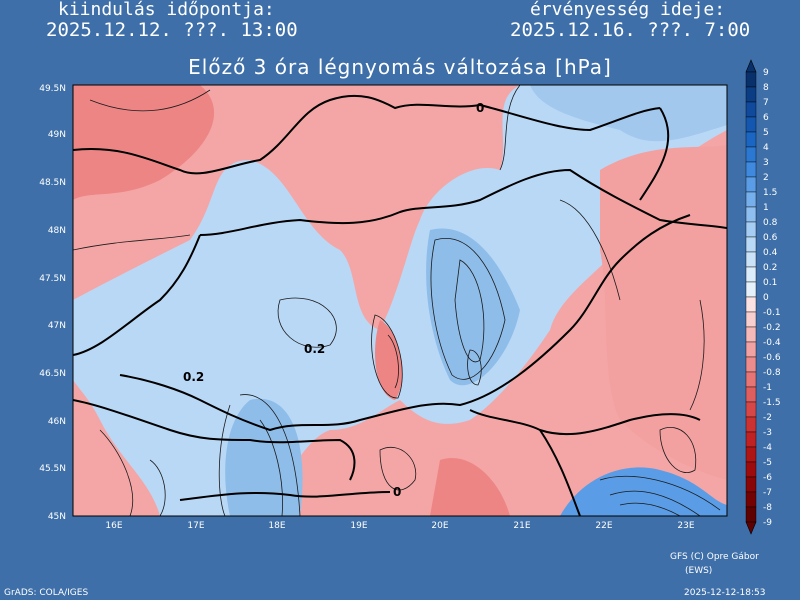 This screenshot has width=800, height=600. What do you see at coordinates (470, 487) in the screenshot?
I see `negative-core-south` at bounding box center [470, 487].